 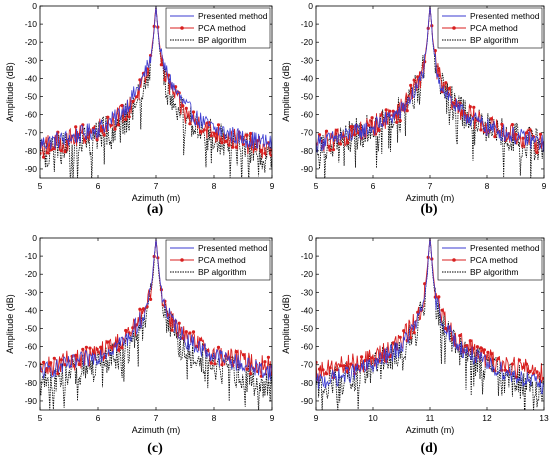 I want to click on panel-label: (a), so click(x=155, y=209).